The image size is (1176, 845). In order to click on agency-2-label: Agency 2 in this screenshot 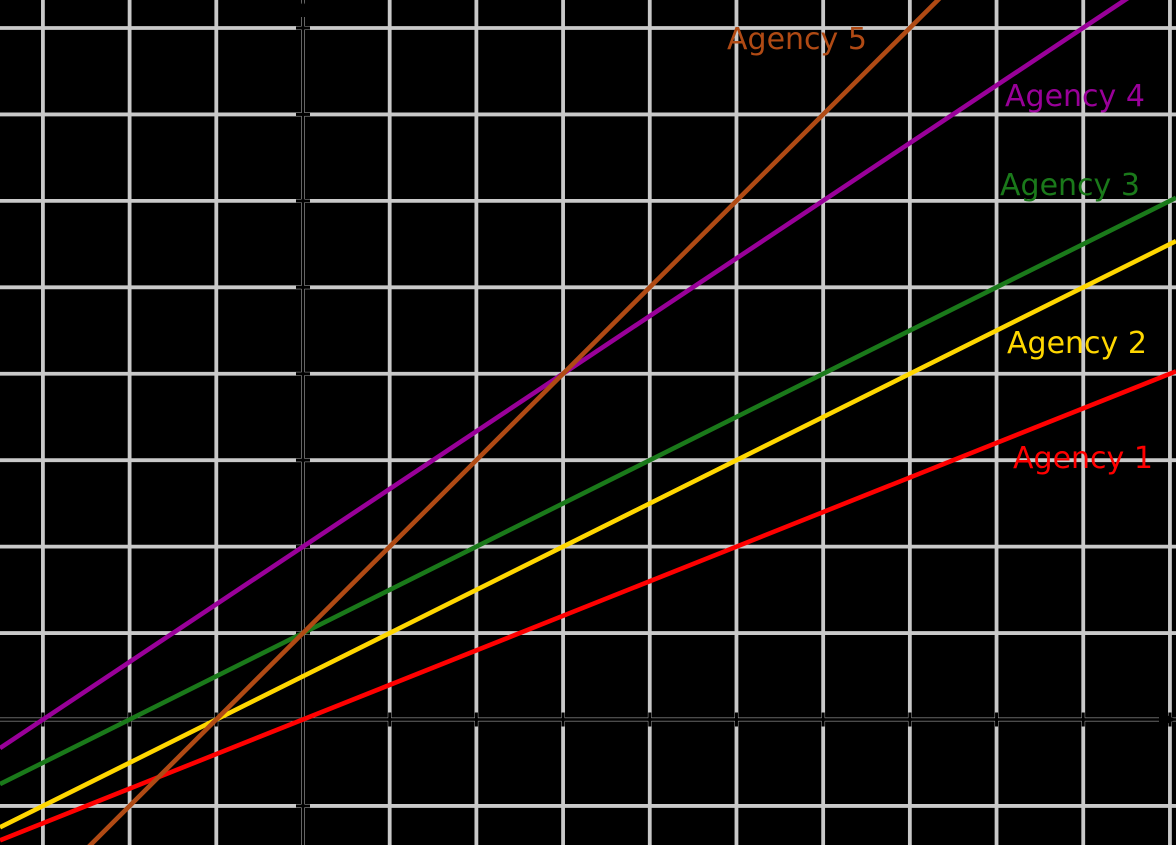, I will do `click(1077, 343)`.